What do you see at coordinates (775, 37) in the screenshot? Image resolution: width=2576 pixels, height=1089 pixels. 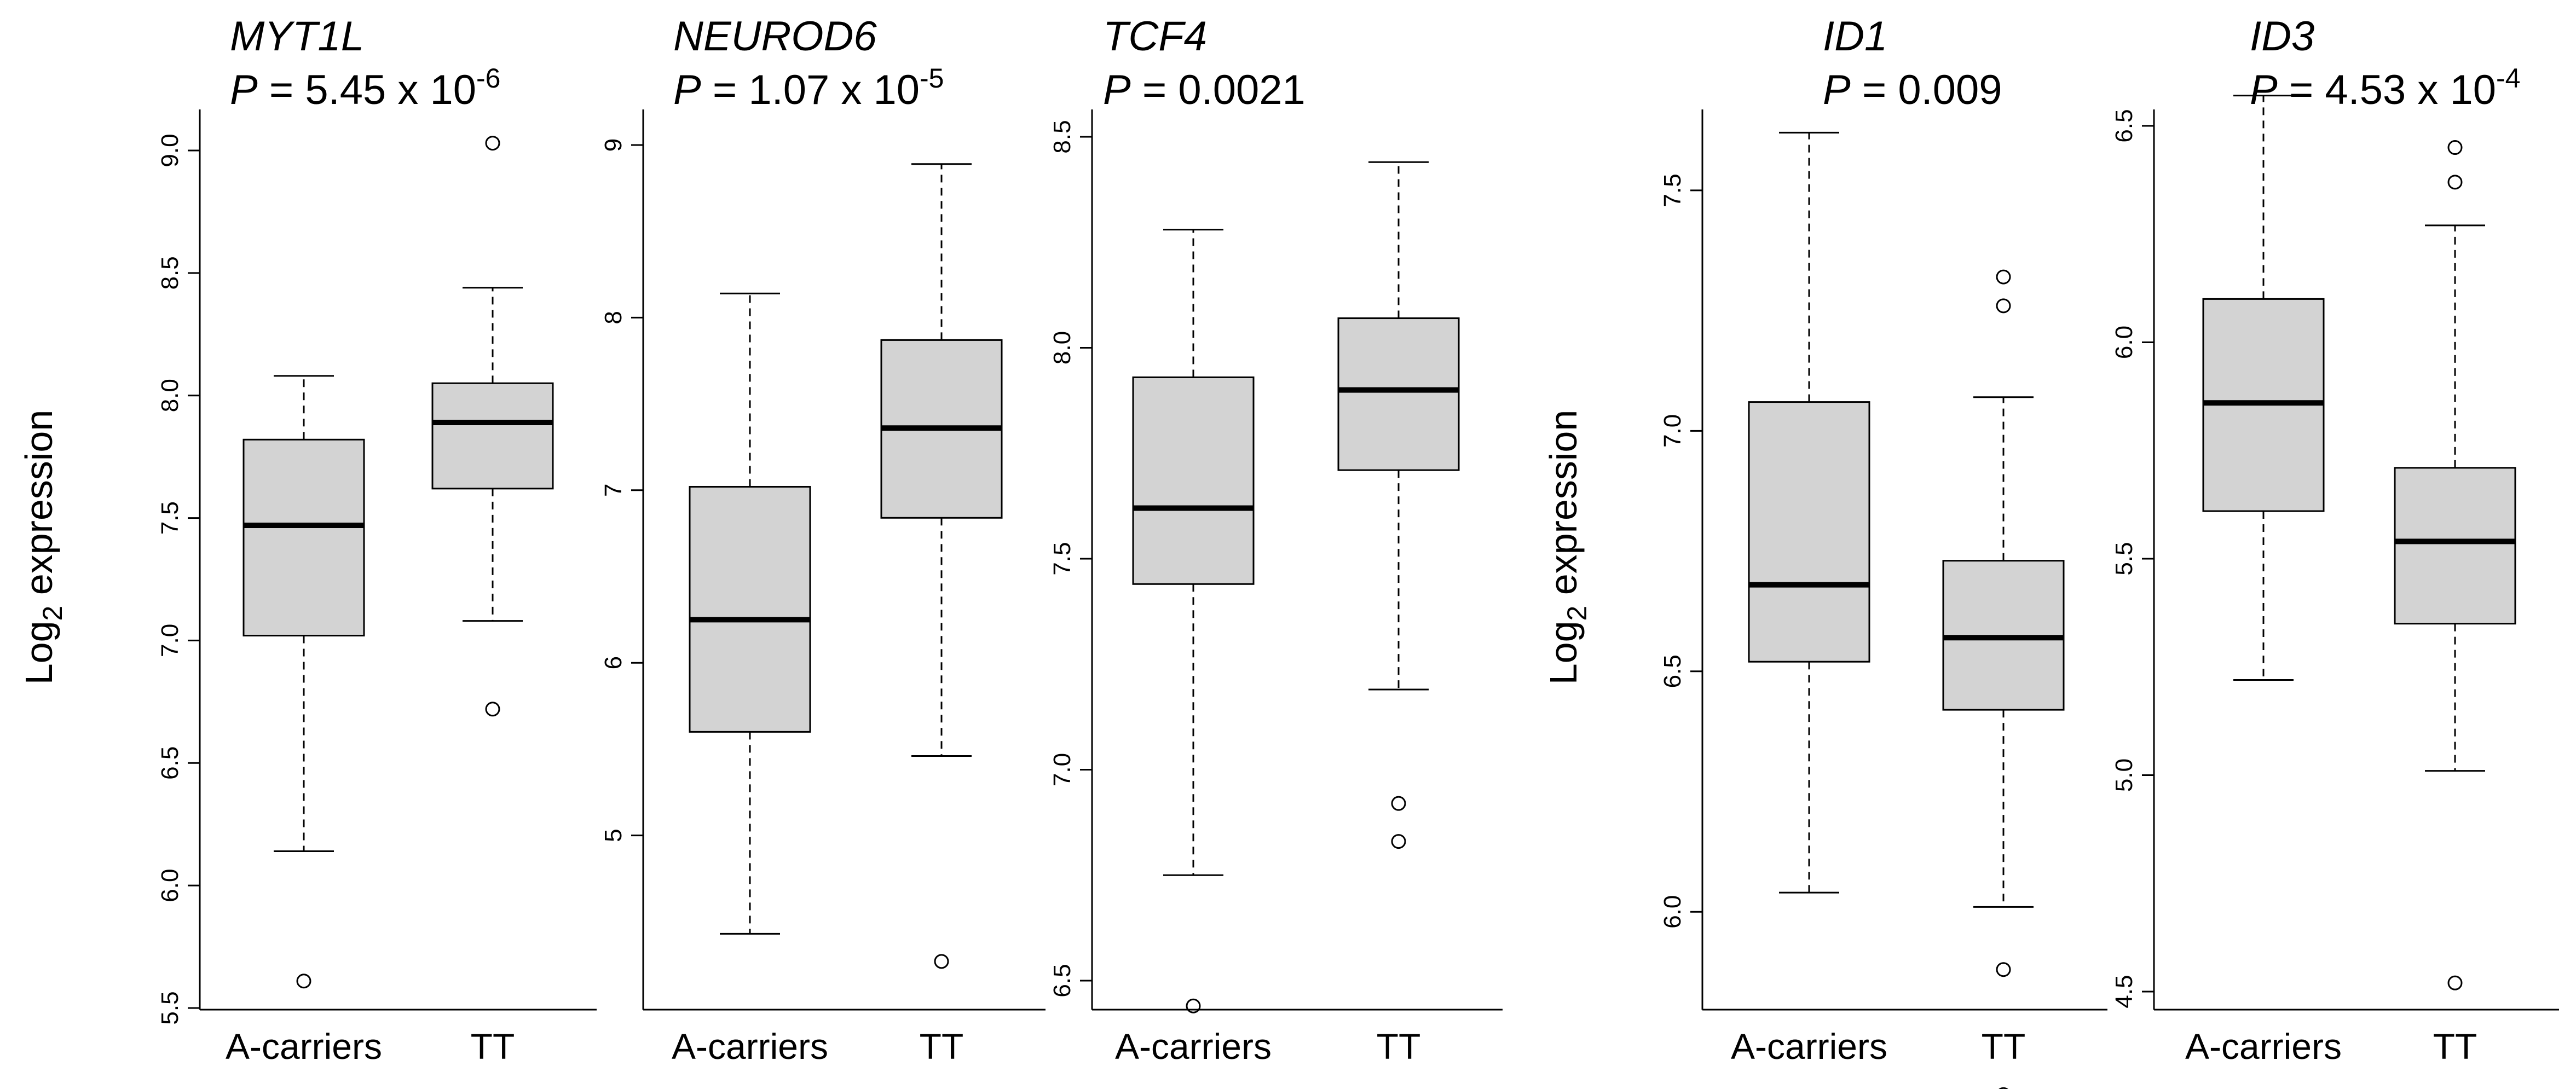 I see `panel-title: NEUROD6` at bounding box center [775, 37].